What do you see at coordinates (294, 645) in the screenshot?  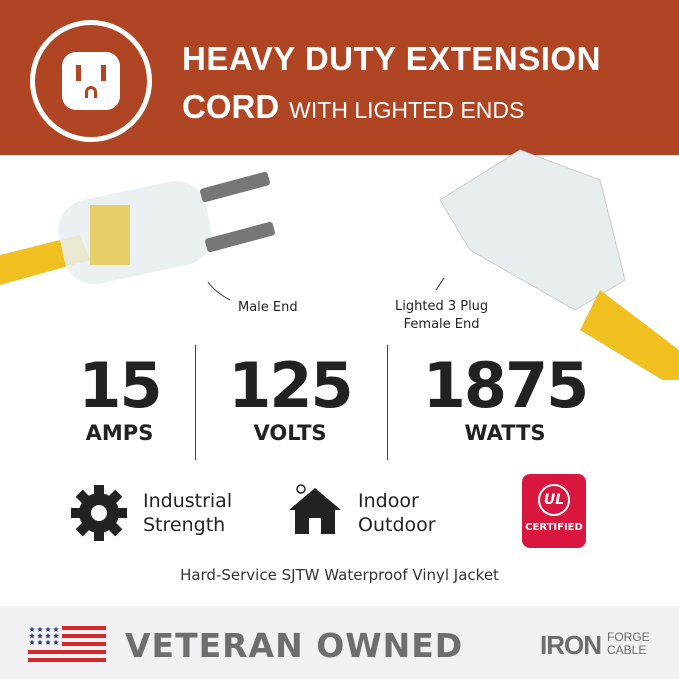 I see `veteran-owned-text: VETERAN OWNED` at bounding box center [294, 645].